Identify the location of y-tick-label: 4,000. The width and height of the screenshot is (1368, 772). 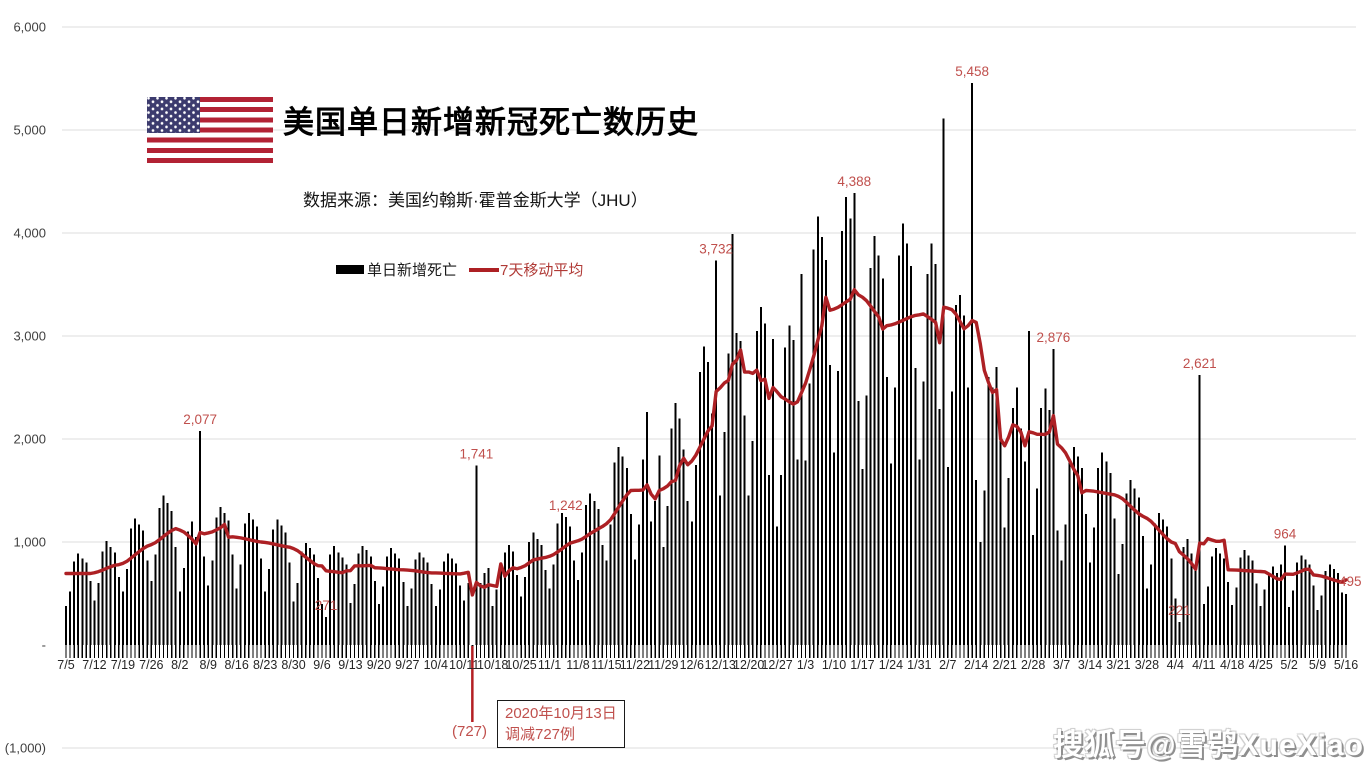
(29, 233).